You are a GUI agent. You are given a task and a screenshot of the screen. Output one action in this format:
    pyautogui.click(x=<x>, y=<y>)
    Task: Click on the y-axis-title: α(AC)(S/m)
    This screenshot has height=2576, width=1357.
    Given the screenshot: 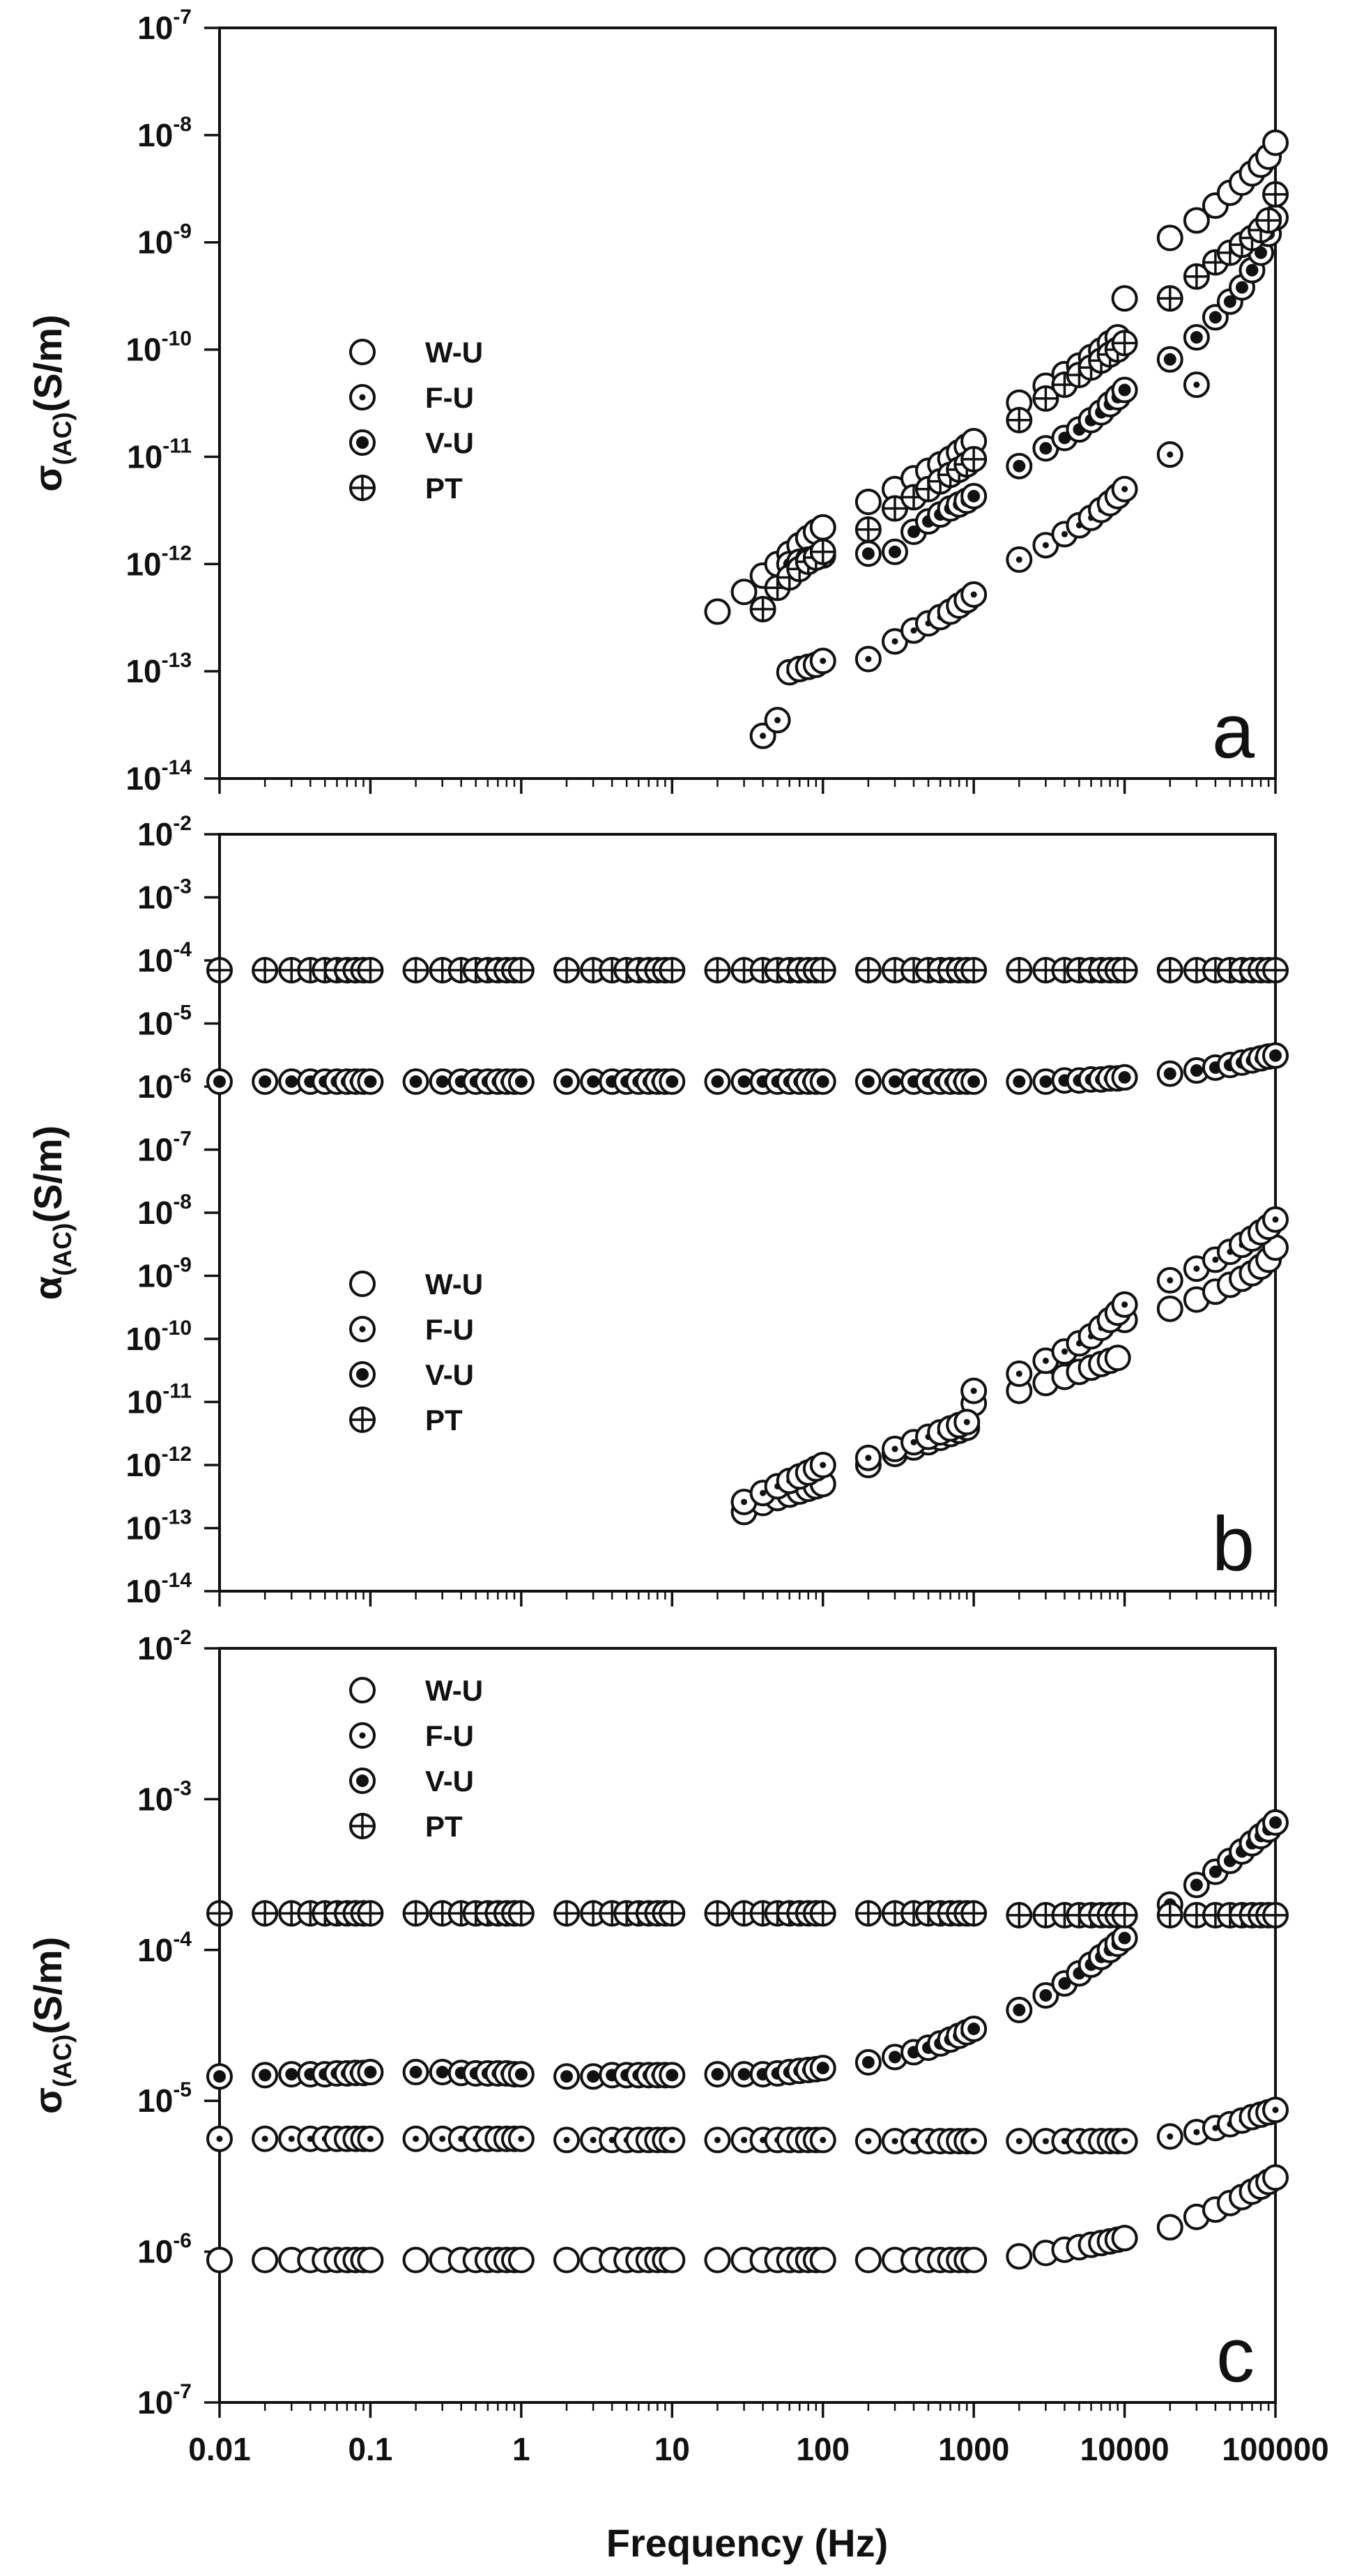 What is the action you would take?
    pyautogui.click(x=51, y=1213)
    